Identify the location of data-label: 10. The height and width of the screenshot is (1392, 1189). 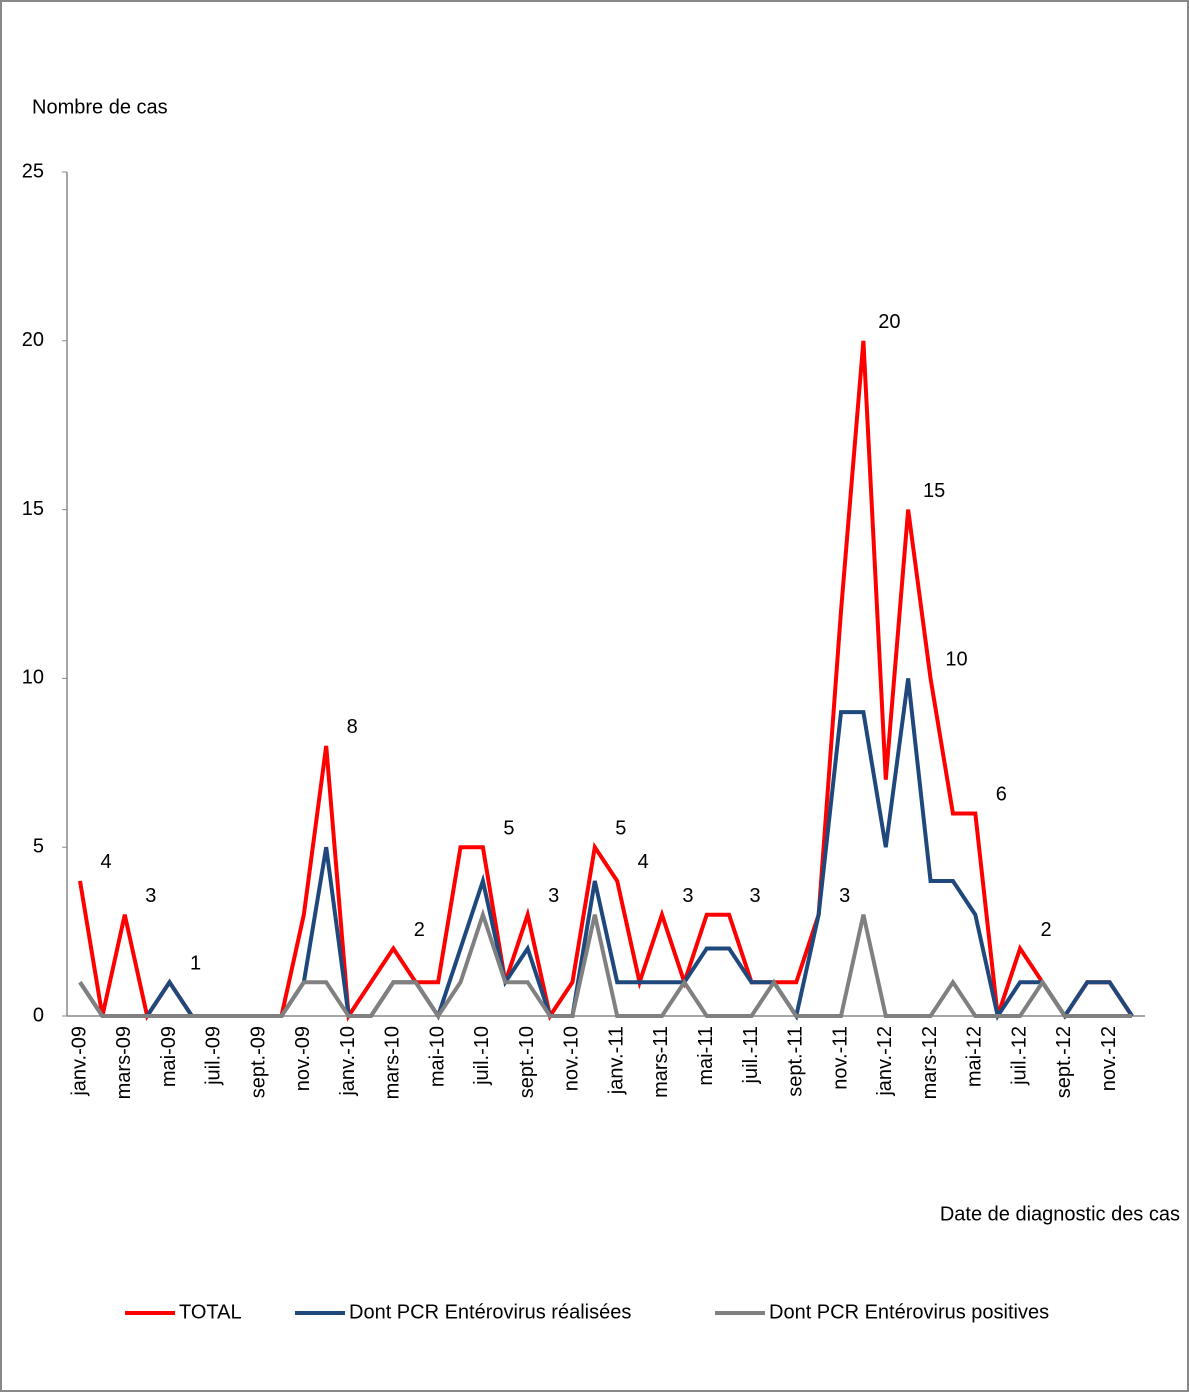
(956, 660).